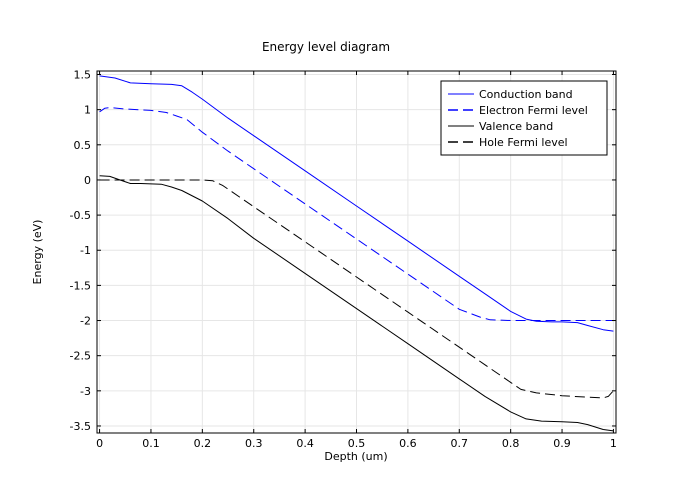  Describe the element at coordinates (83, 145) in the screenshot. I see `y-tick-label: 0.5` at that location.